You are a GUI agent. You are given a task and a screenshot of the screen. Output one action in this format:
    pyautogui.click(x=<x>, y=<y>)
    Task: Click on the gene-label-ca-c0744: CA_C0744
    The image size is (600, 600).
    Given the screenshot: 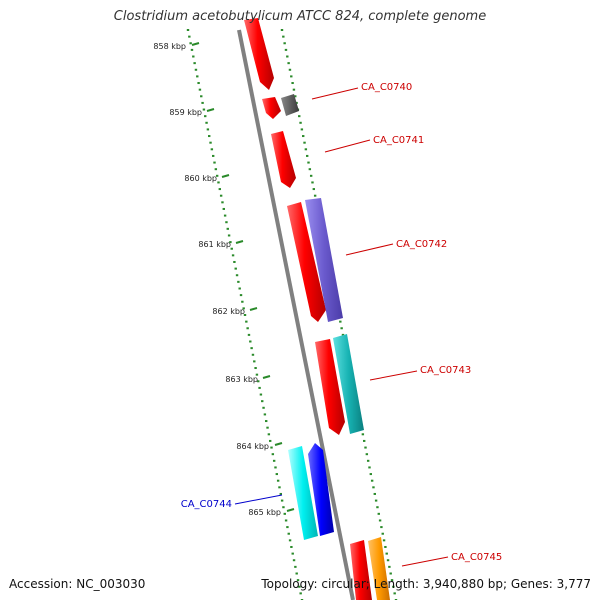 What is the action you would take?
    pyautogui.click(x=206, y=504)
    